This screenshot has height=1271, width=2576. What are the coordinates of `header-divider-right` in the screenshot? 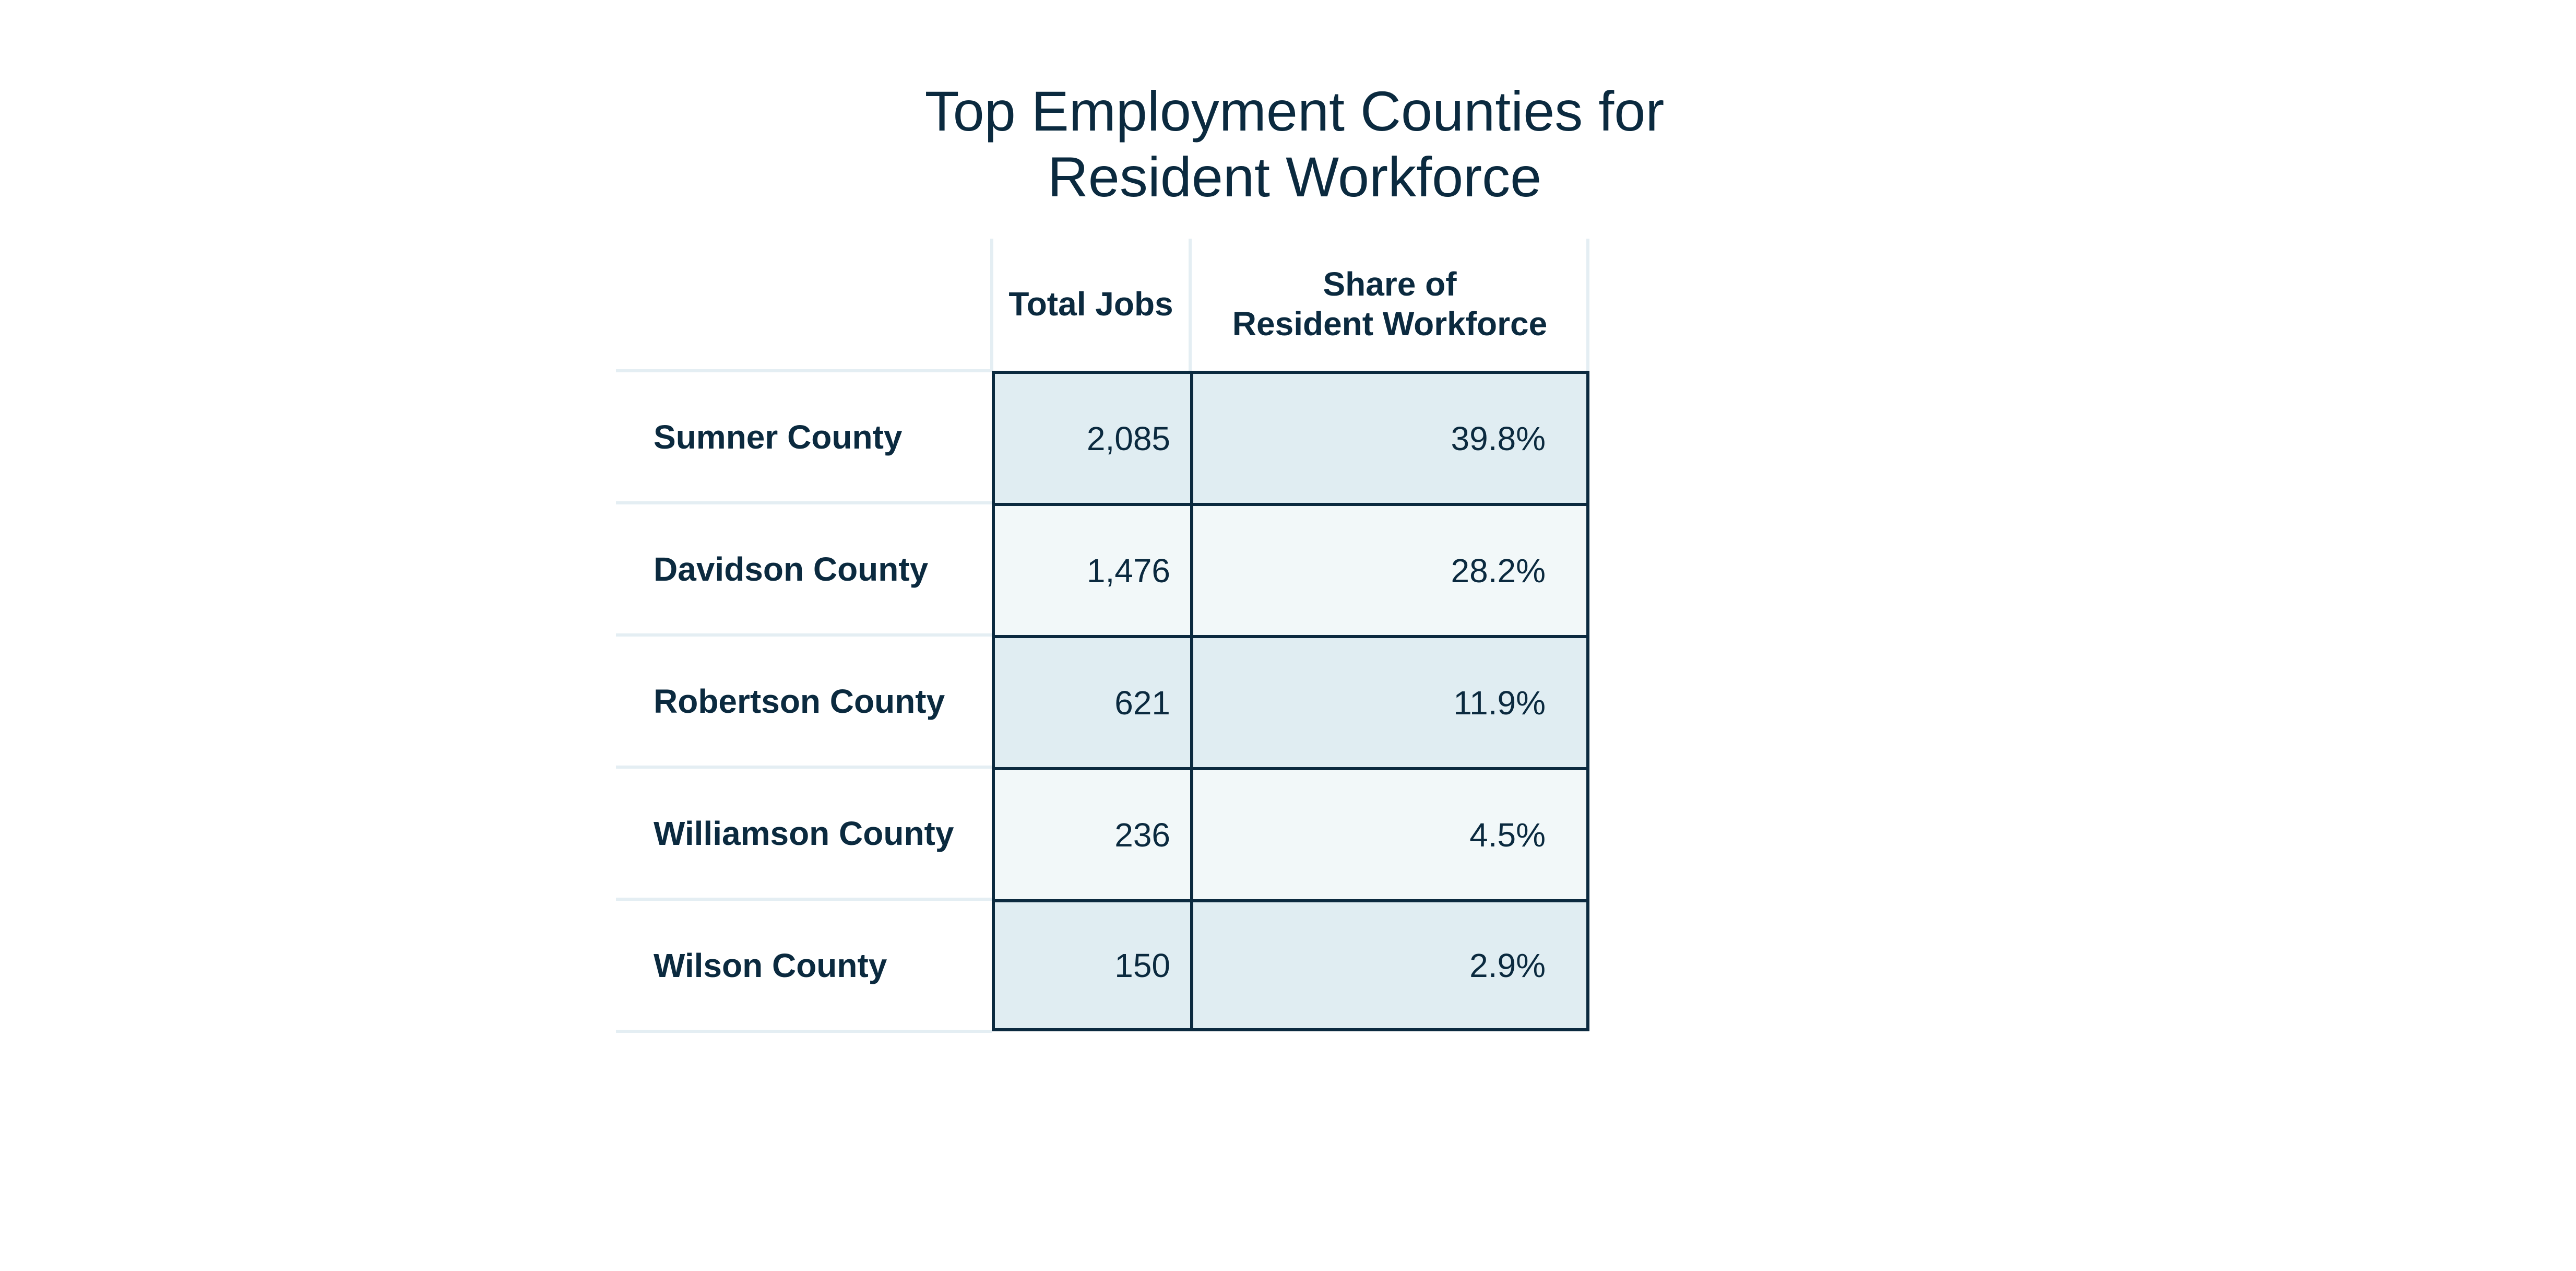 It's located at (1587, 305).